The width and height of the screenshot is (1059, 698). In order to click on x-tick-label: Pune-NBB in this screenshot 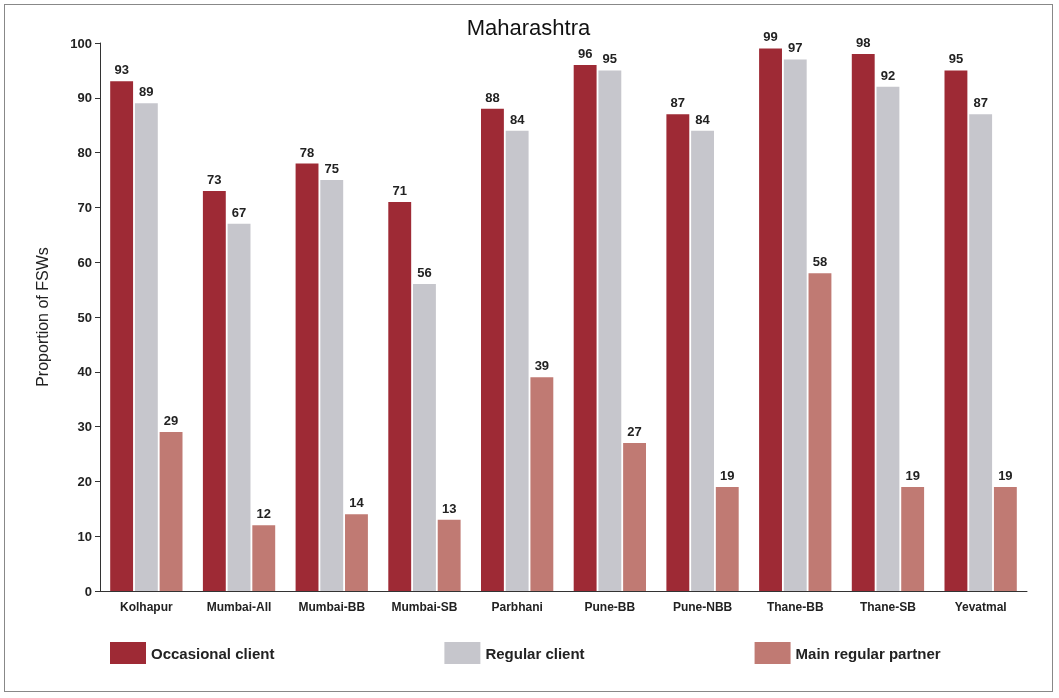, I will do `click(702, 607)`.